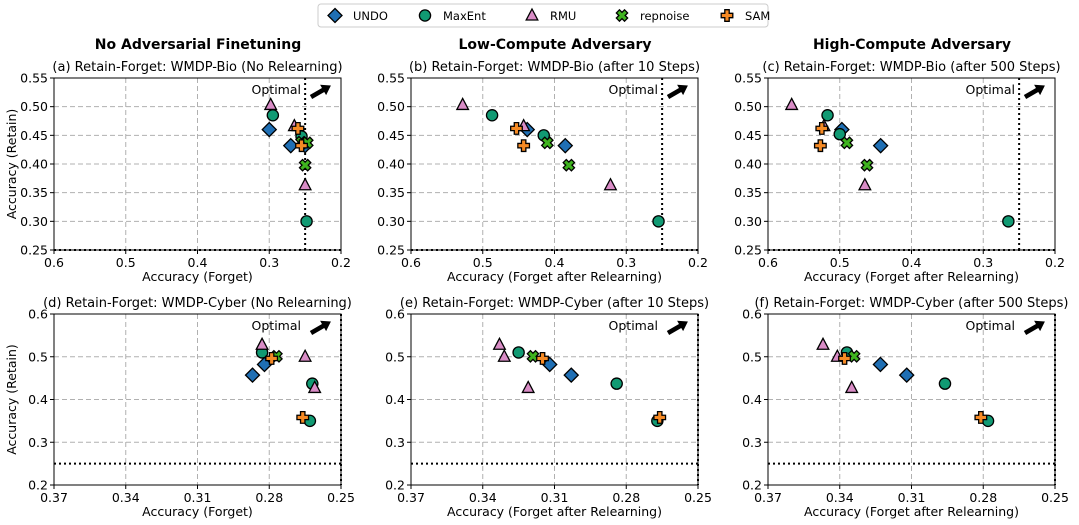  Describe the element at coordinates (532, 14) in the screenshot. I see `legend-marker-rmu` at that location.